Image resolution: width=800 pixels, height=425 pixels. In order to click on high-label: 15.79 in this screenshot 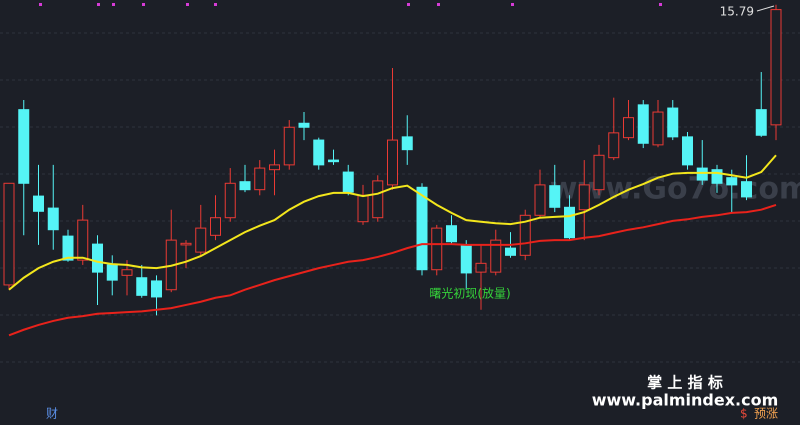, I will do `click(737, 12)`.